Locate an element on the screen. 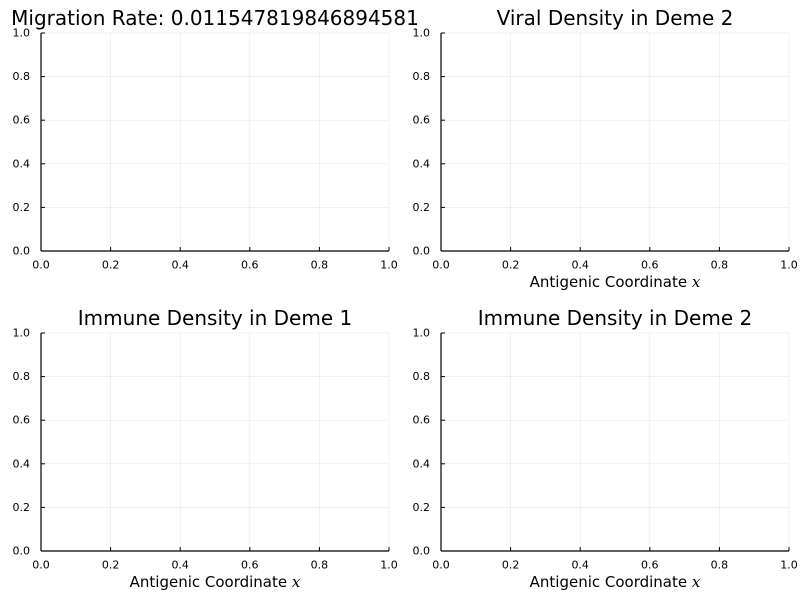 The height and width of the screenshot is (600, 800). subplot-title: Immune Density in Deme 2 is located at coordinates (615, 318).